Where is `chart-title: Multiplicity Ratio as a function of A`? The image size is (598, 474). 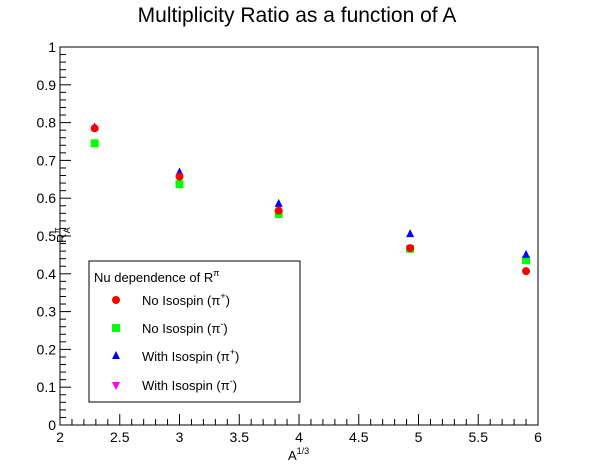
chart-title: Multiplicity Ratio as a function of A is located at coordinates (297, 15).